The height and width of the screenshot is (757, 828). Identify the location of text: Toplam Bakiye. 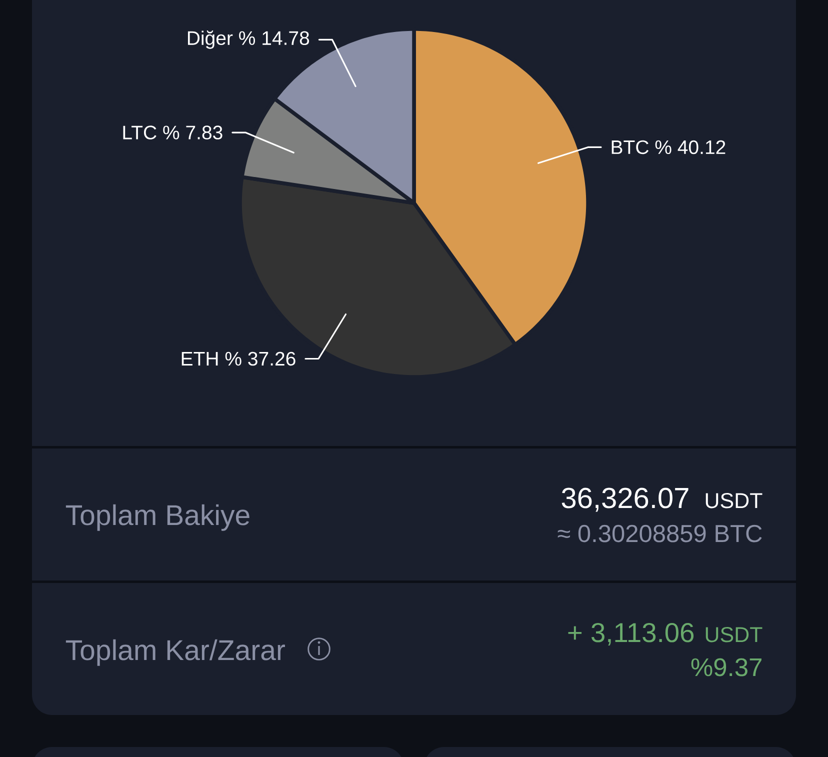
(158, 517).